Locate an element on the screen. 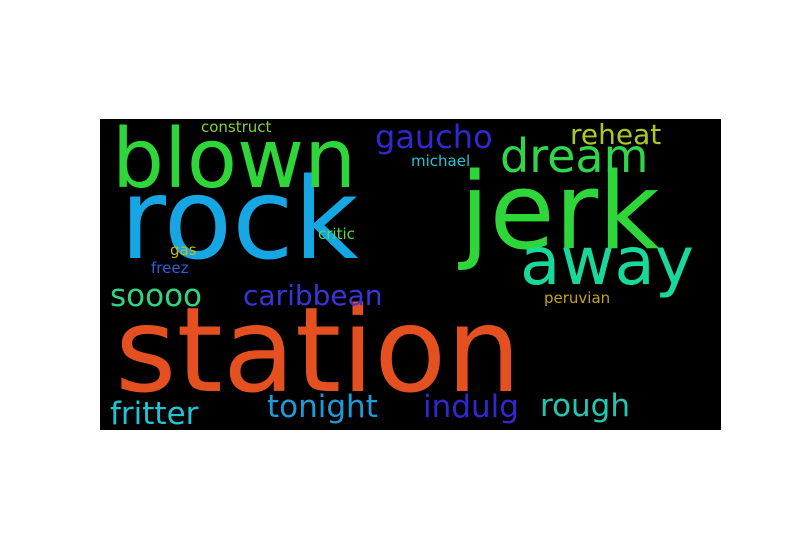  word-away: away is located at coordinates (607, 261).